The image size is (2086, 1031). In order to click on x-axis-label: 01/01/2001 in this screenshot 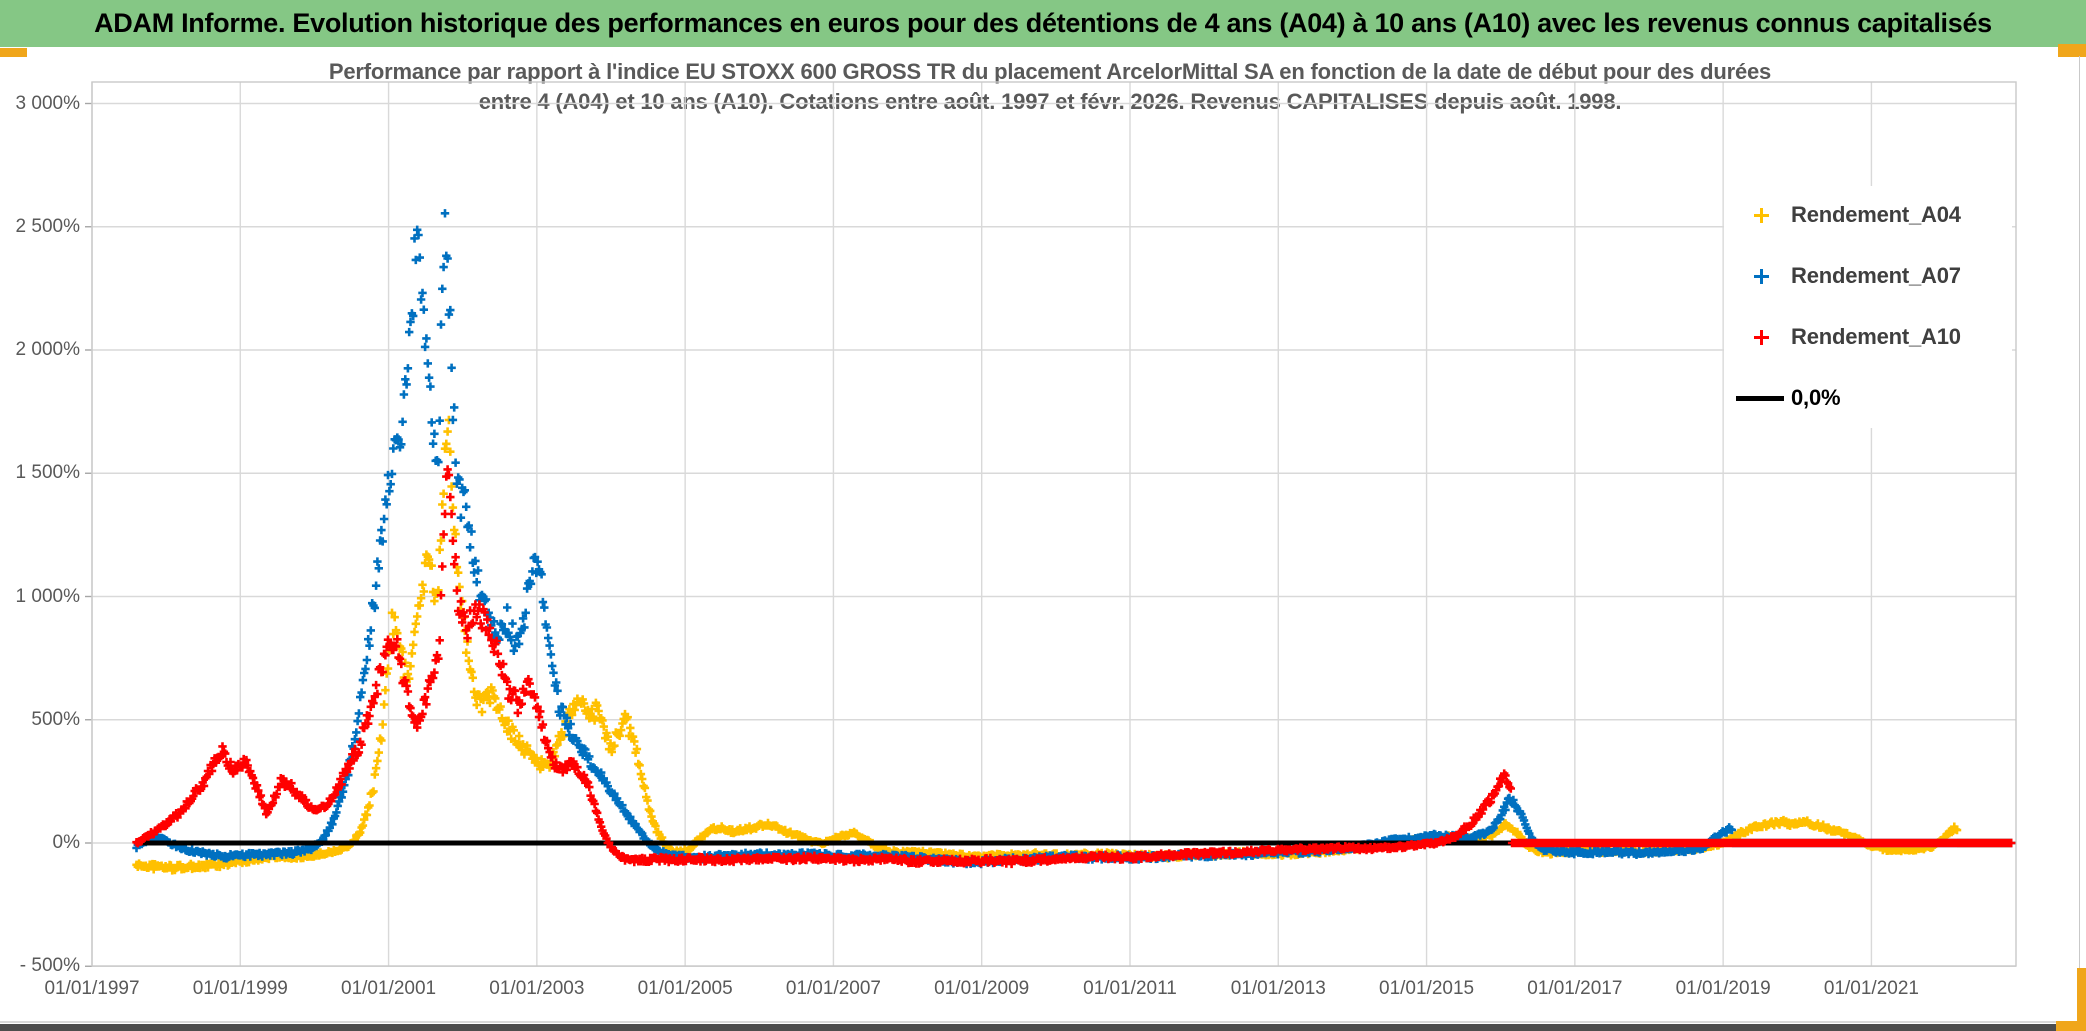, I will do `click(389, 988)`.